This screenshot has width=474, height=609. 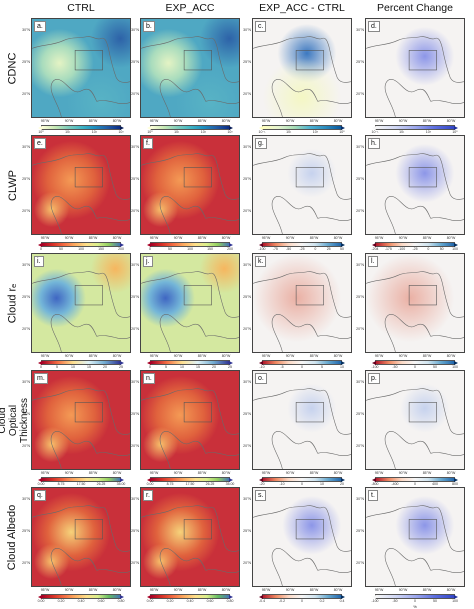 I want to click on row-title: CLWP, so click(x=13, y=185).